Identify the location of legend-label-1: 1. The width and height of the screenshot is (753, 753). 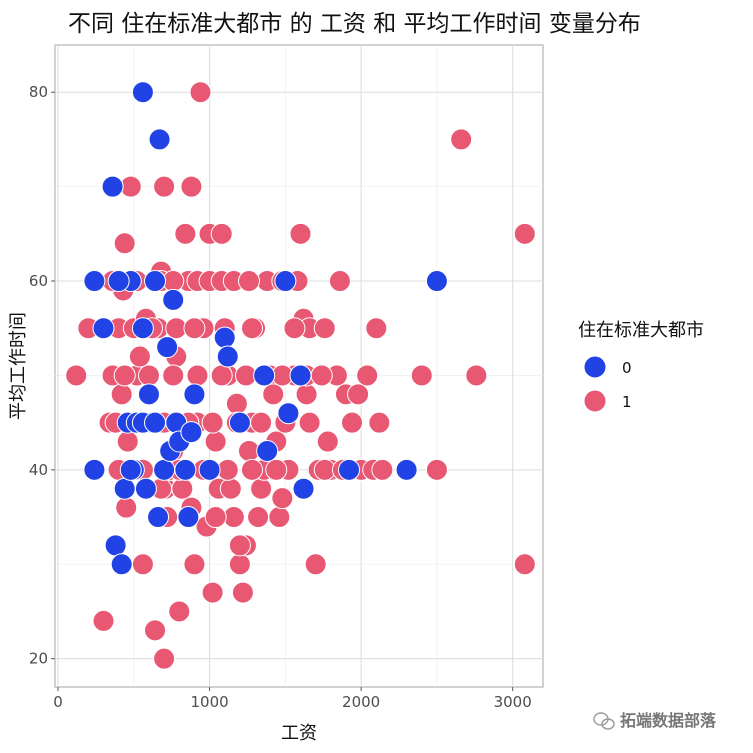
(627, 402).